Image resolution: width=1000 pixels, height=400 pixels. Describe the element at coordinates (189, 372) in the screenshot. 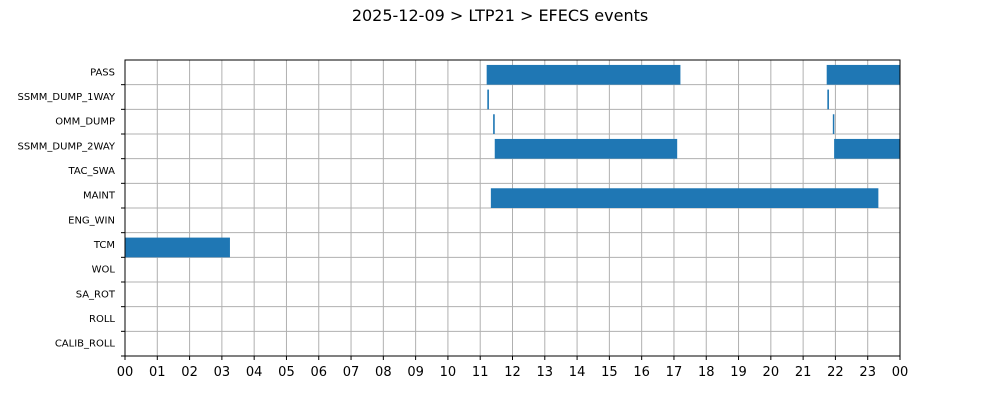

I see `x-tick-label: 02` at that location.